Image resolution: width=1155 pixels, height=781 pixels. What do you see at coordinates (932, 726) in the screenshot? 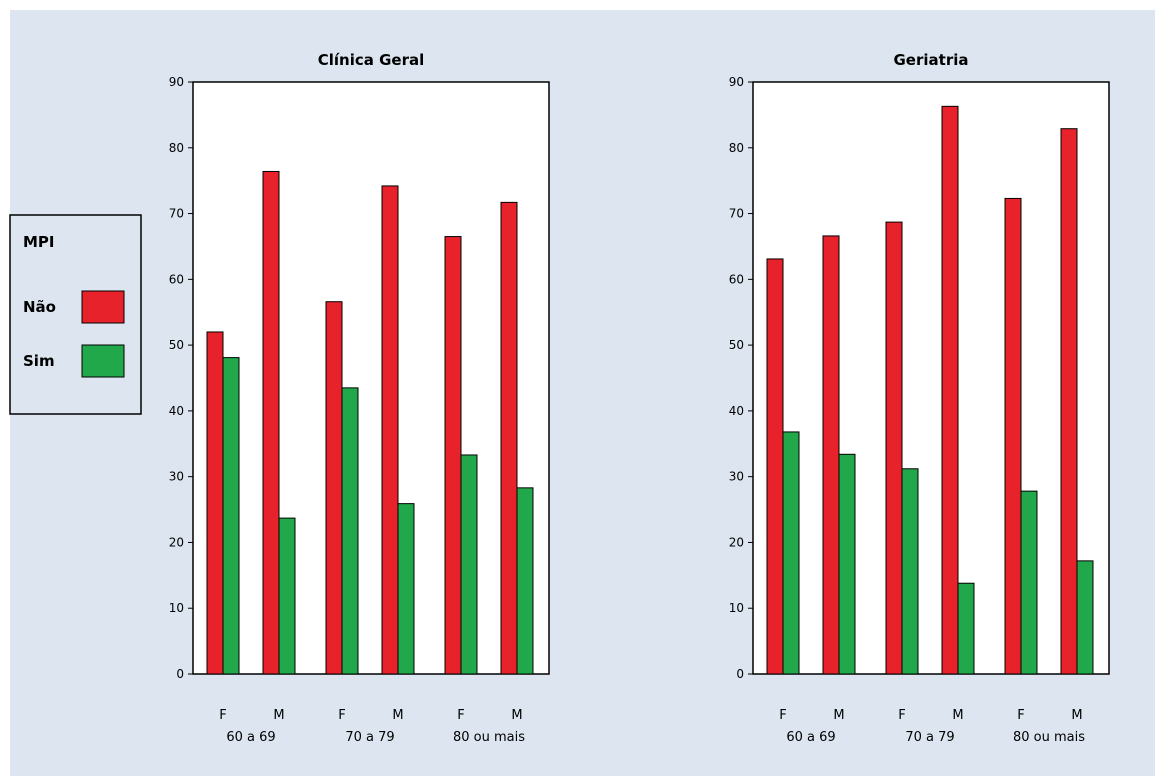
I see `x-labels-geriatria: F M60 a 69F M70 a 79F M80 ou mais` at bounding box center [932, 726].